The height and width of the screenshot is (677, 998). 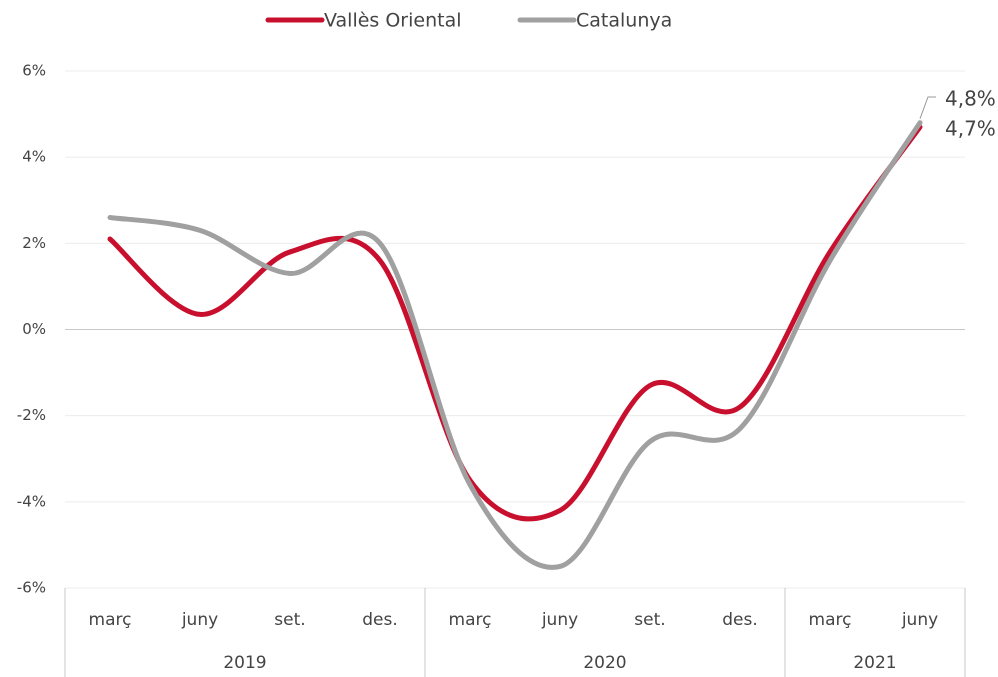 I want to click on y-tick-label: 6%, so click(x=34, y=71).